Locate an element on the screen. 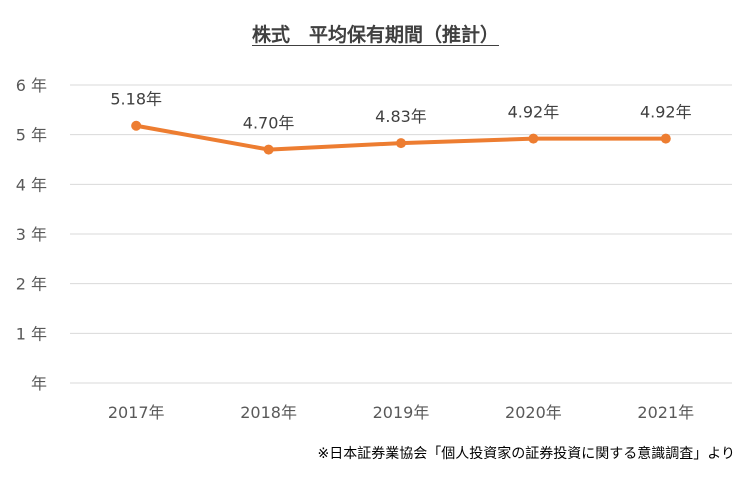 The width and height of the screenshot is (751, 483). data-label: 4.70年 is located at coordinates (269, 123).